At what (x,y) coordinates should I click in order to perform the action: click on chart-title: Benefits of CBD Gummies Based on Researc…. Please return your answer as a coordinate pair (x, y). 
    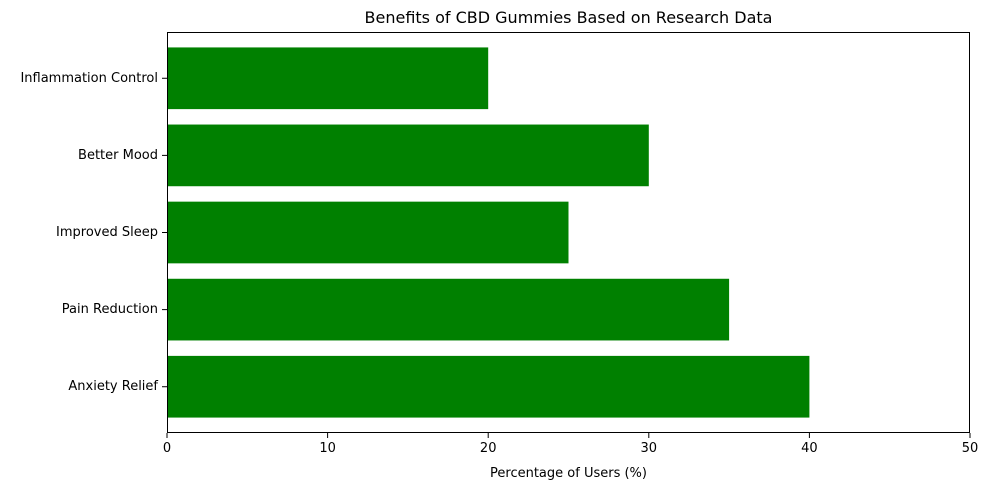
    Looking at the image, I should click on (569, 17).